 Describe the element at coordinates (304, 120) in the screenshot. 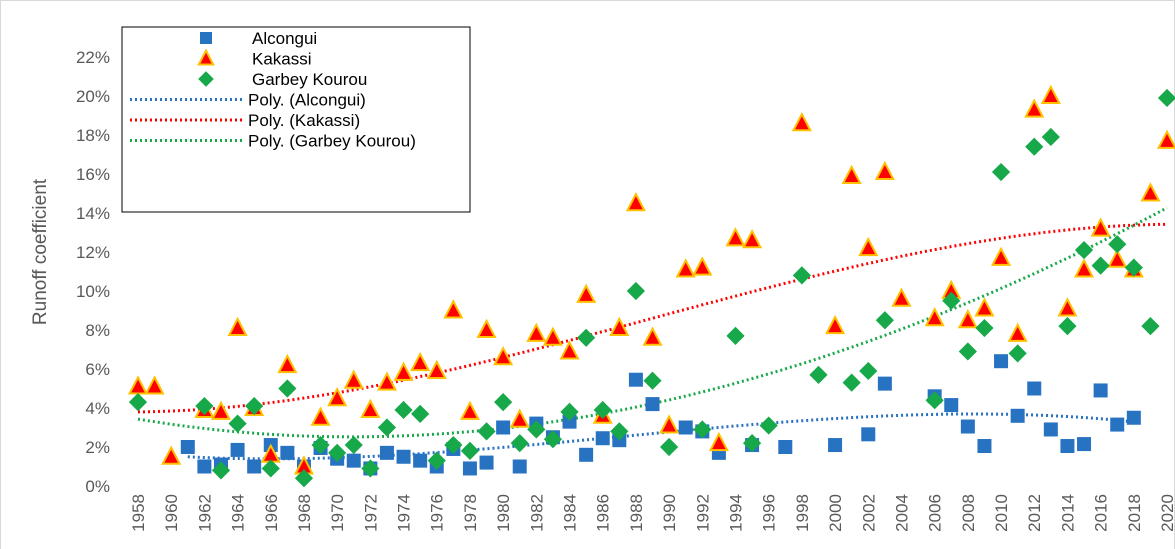

I see `legend-label: Poly. (Kakassi)` at that location.